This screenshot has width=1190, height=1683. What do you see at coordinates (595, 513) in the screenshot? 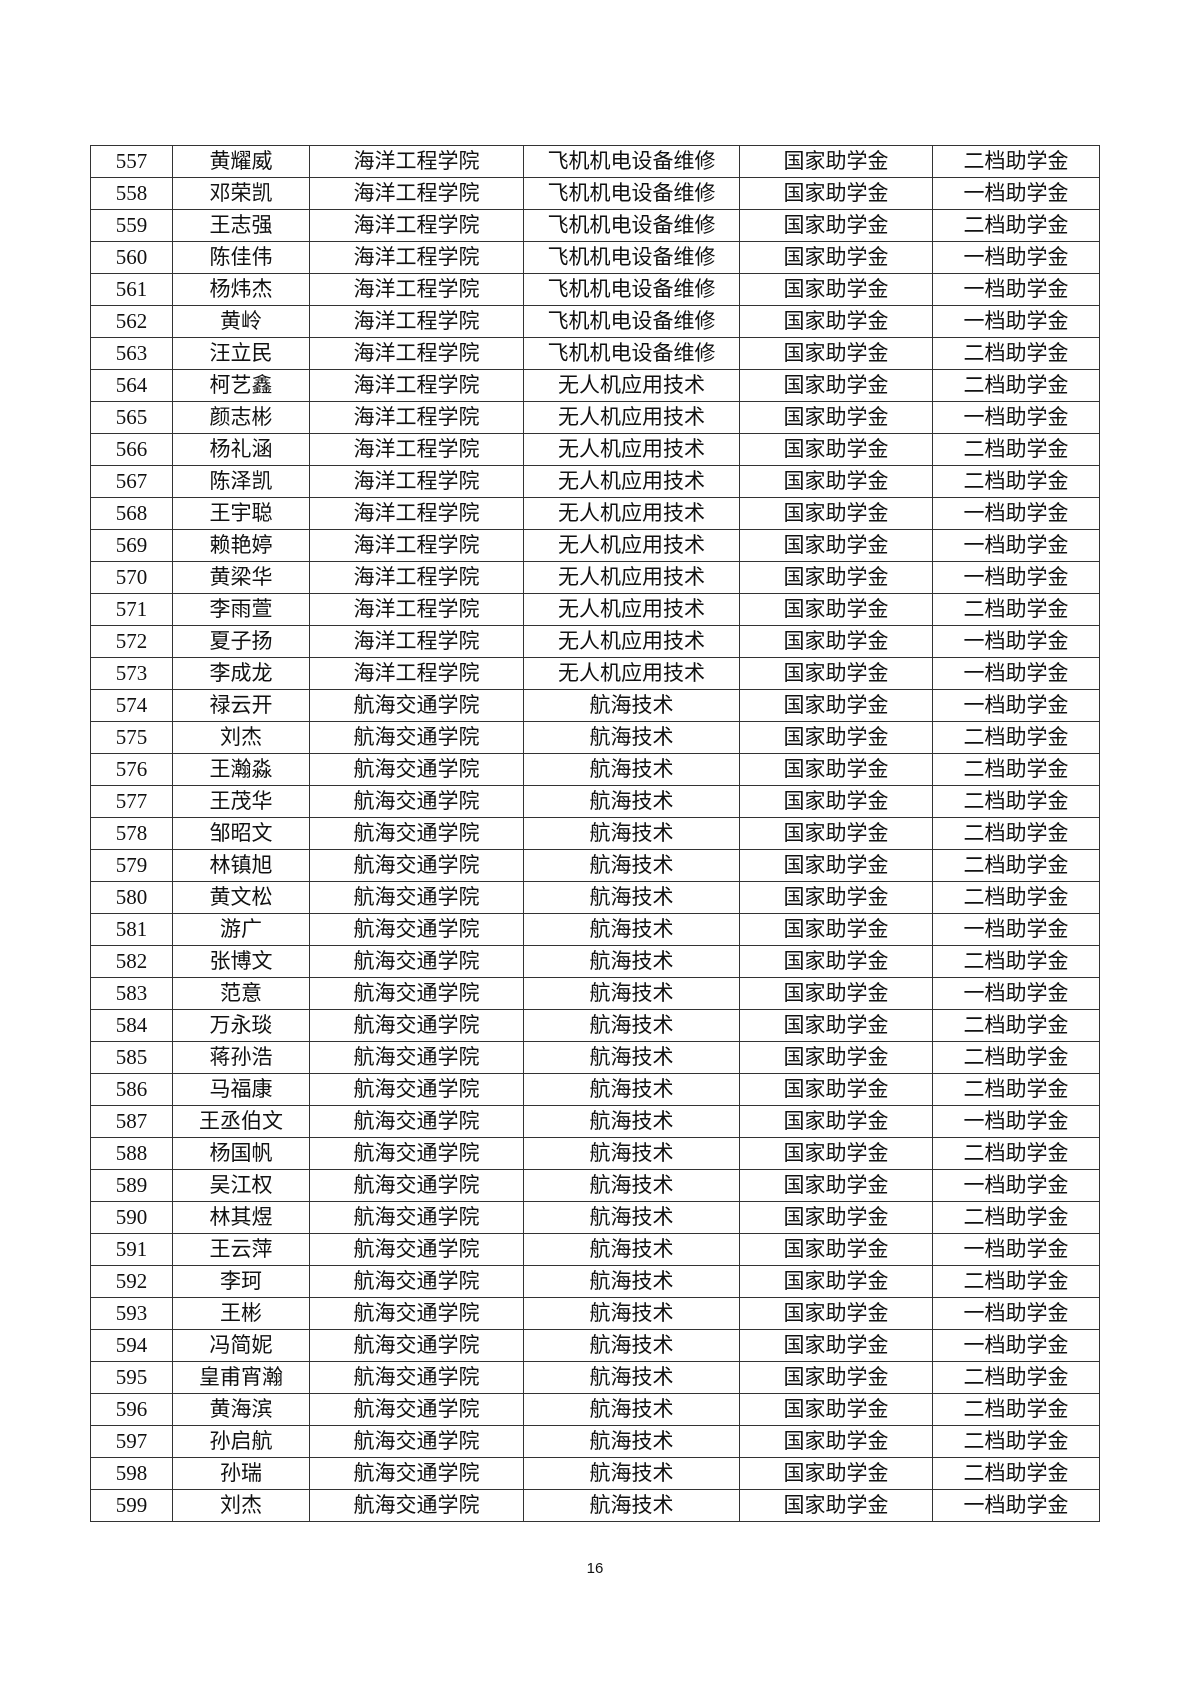
I see `table-row: 568 王宇聪 海洋工程学院 无人机应用技术 国家助学金 一档助学金` at bounding box center [595, 513].